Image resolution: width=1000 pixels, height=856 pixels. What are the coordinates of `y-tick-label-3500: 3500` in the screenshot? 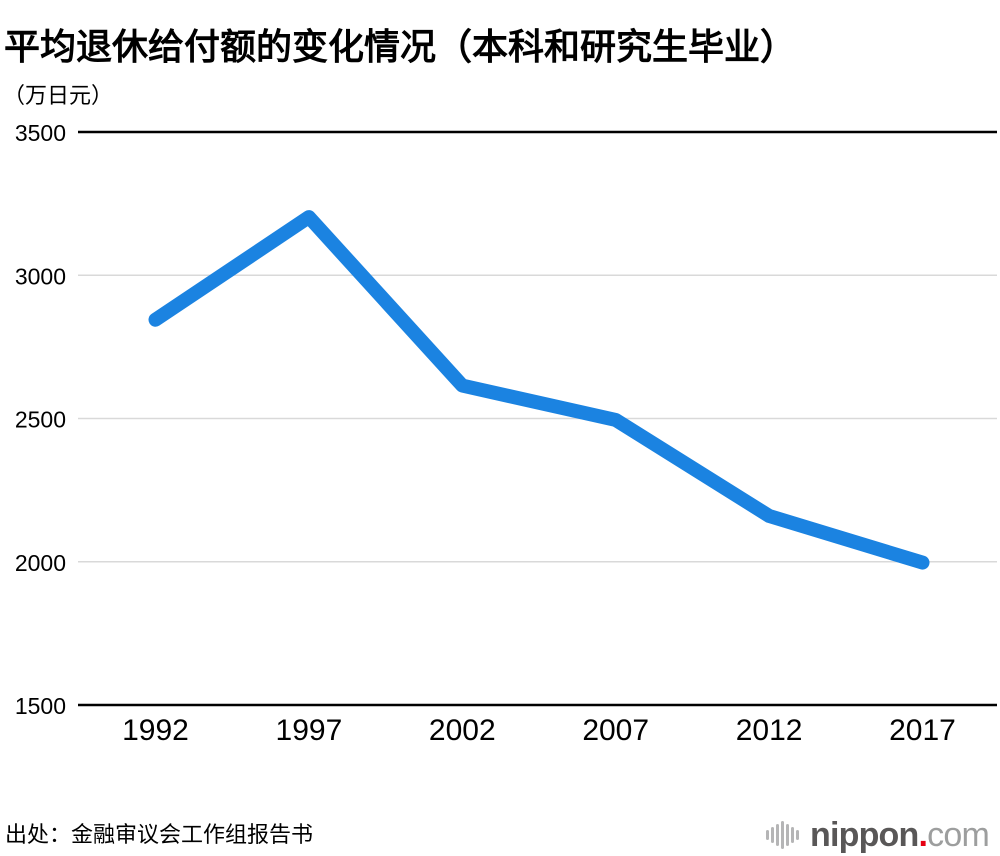 It's located at (40, 133).